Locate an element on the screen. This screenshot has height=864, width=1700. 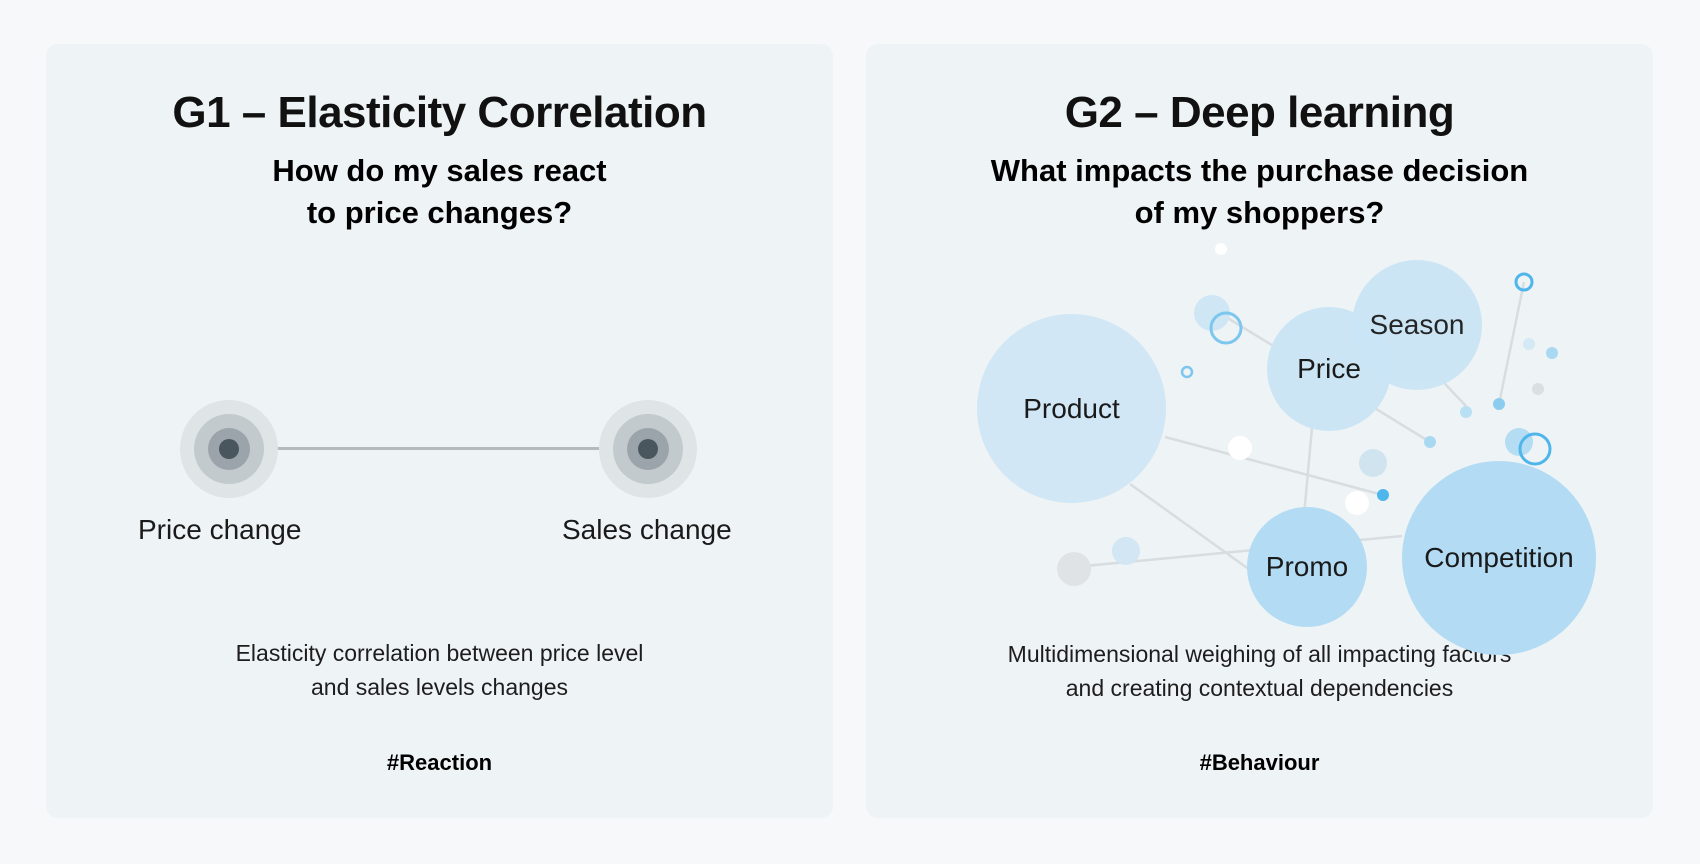
g2-title: G2 – Deep learning is located at coordinates (1259, 112).